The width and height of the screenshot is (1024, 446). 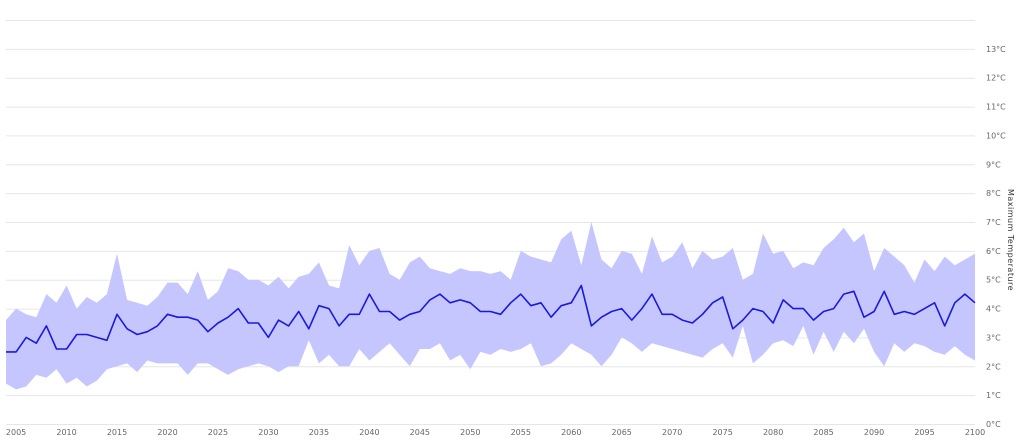 What do you see at coordinates (470, 432) in the screenshot?
I see `x-tick-label: 2050` at bounding box center [470, 432].